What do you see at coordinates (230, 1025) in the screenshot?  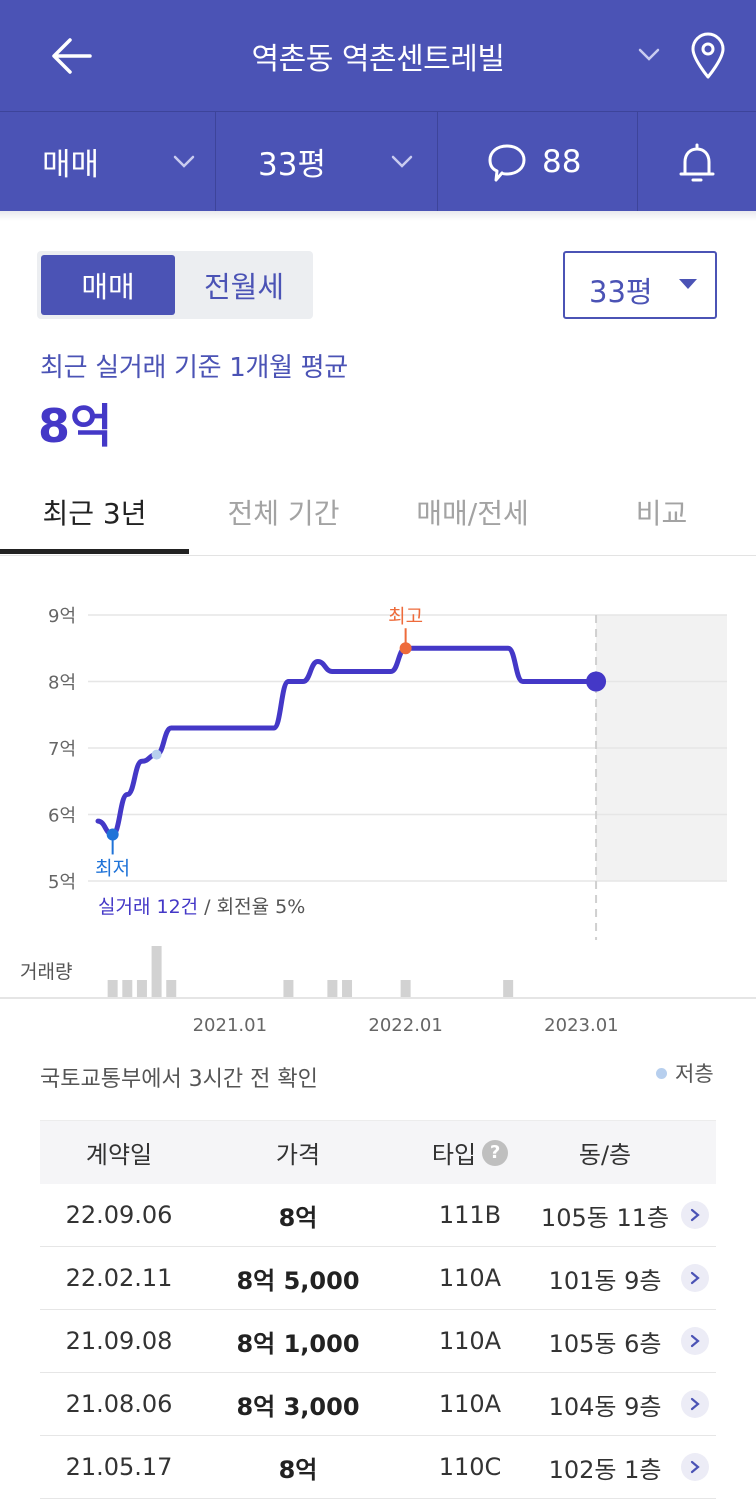 I see `x-tick-label: 2021.01` at bounding box center [230, 1025].